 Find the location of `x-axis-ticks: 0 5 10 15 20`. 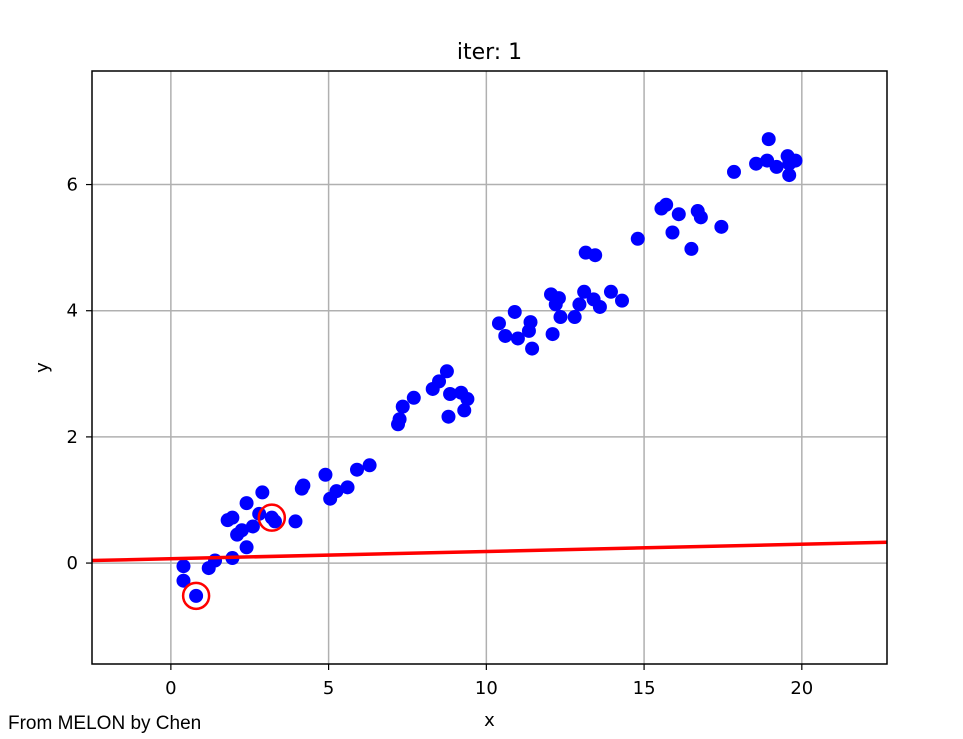

x-axis-ticks: 0 5 10 15 20 is located at coordinates (489, 681).